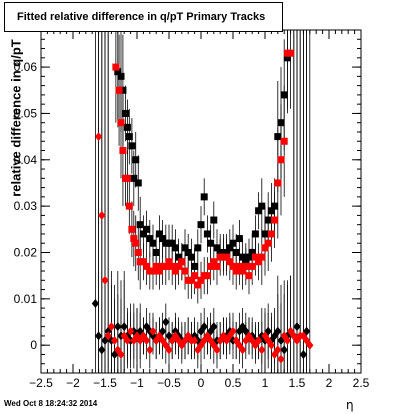 This screenshot has height=414, width=400. I want to click on x-tick-label: 1.5, so click(297, 383).